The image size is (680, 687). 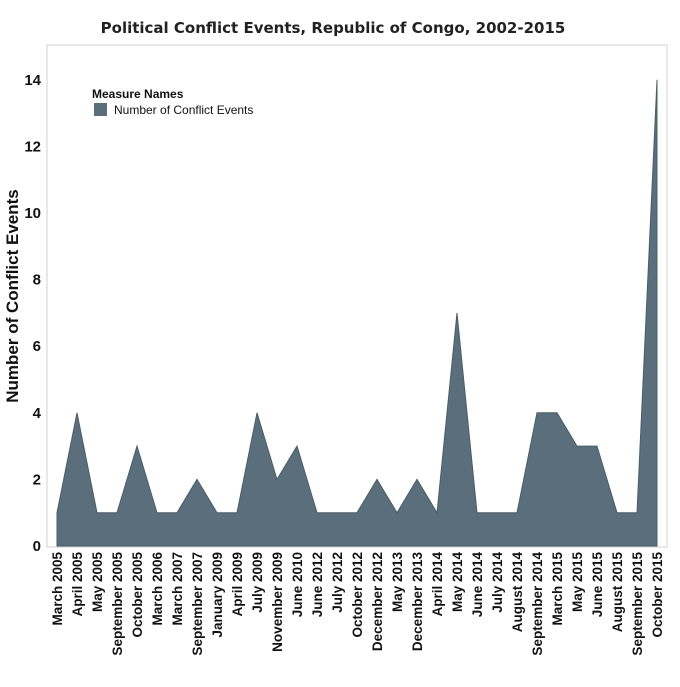 I want to click on x-tick-label: December 2013, so click(x=417, y=602).